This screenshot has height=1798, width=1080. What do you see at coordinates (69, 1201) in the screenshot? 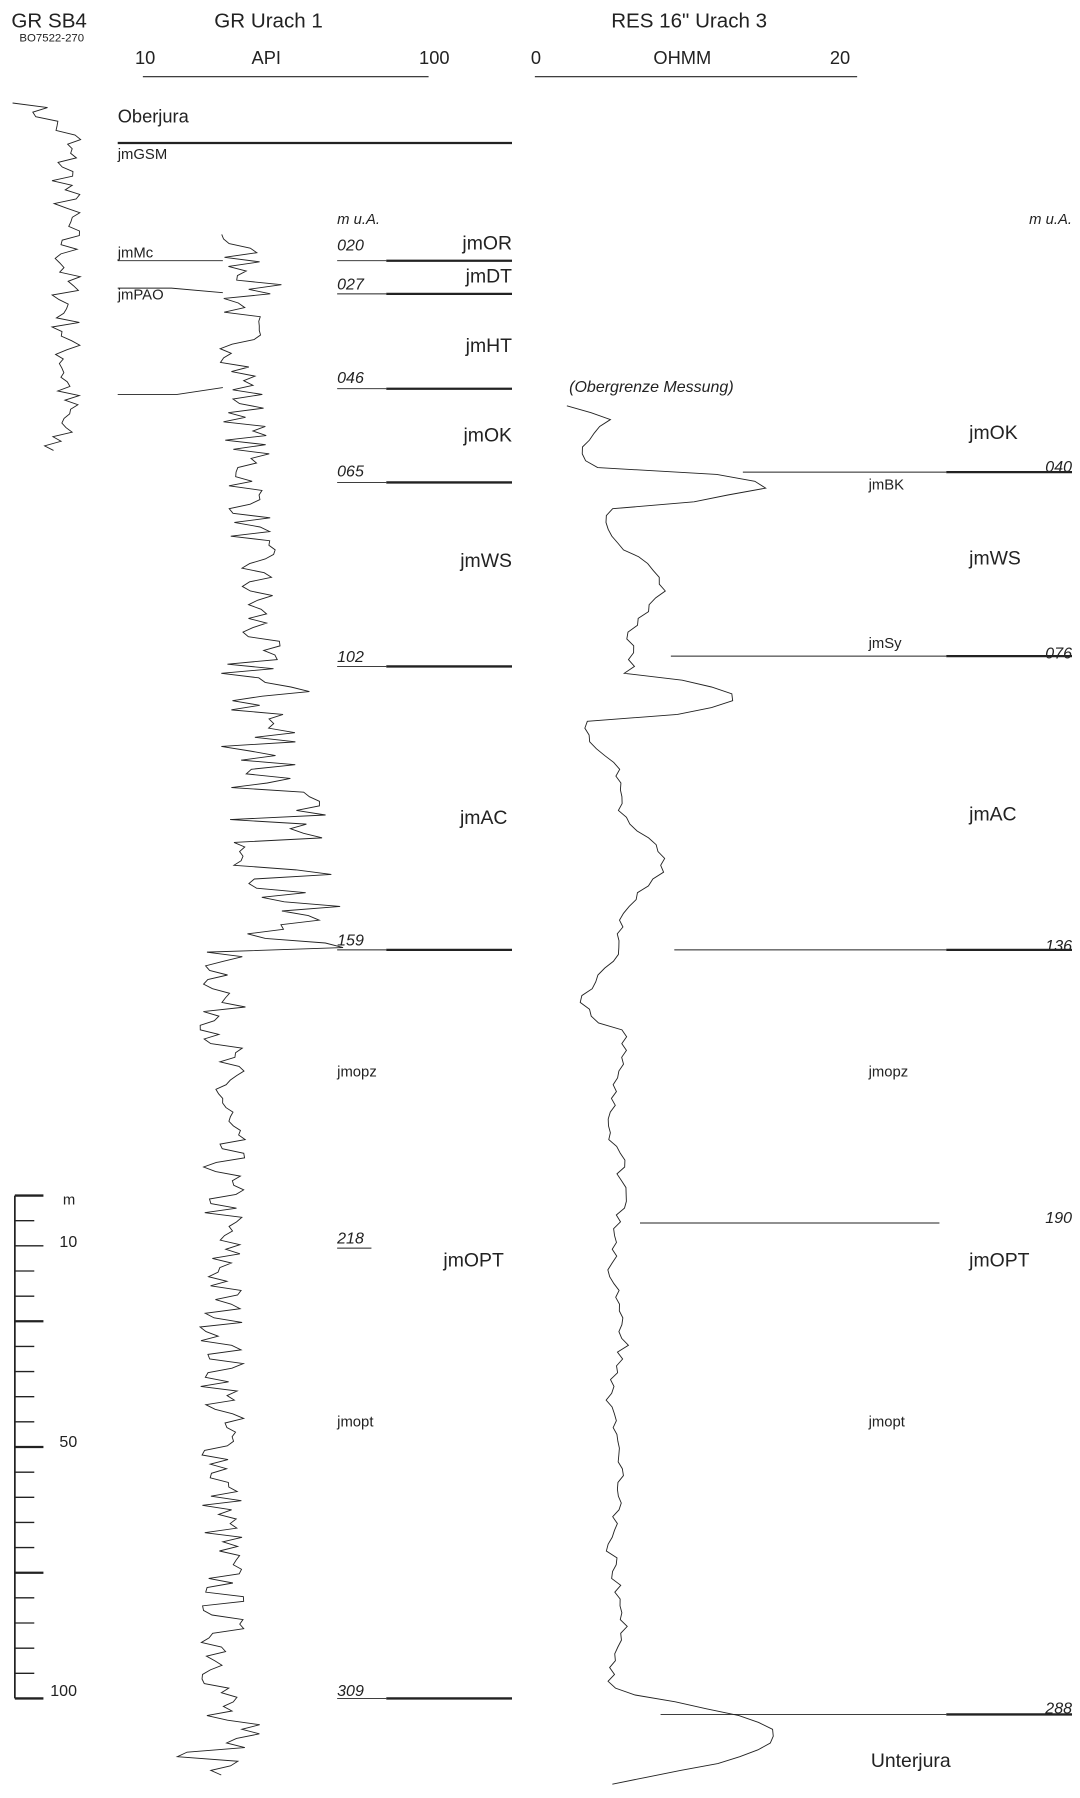
I see `scale-unit: m` at bounding box center [69, 1201].